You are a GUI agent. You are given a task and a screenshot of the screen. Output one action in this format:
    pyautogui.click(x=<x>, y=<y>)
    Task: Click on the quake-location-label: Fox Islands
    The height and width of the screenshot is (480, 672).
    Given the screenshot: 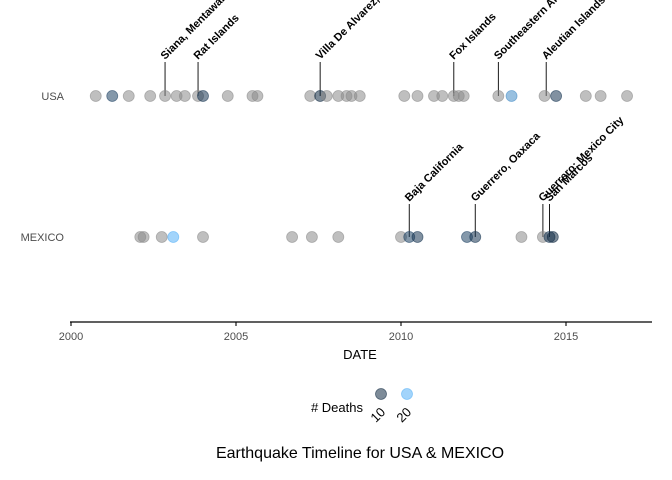 What is the action you would take?
    pyautogui.click(x=472, y=36)
    